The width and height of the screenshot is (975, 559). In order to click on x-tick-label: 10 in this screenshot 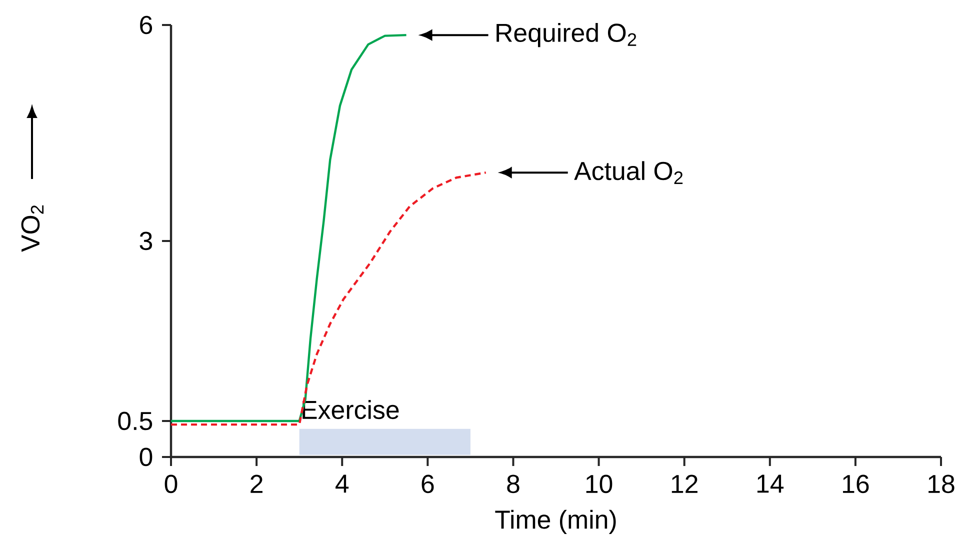, I will do `click(599, 484)`.